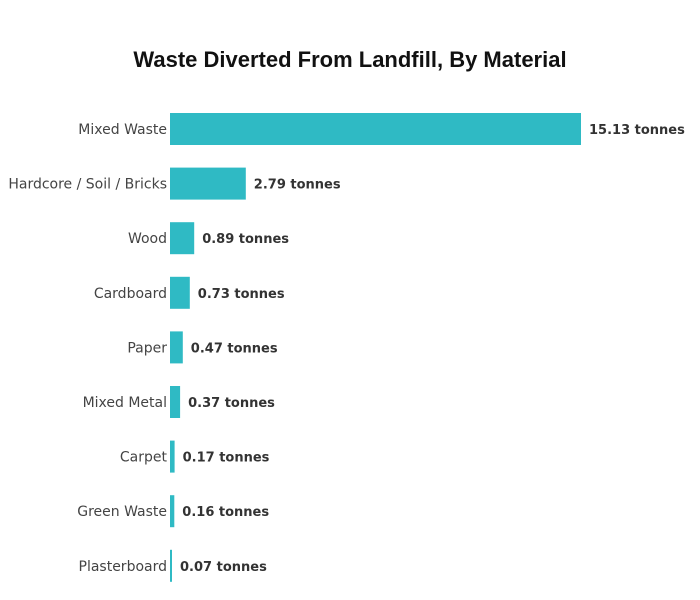 This screenshot has width=700, height=600. What do you see at coordinates (226, 458) in the screenshot?
I see `value-label: 0.17 tonnes` at bounding box center [226, 458].